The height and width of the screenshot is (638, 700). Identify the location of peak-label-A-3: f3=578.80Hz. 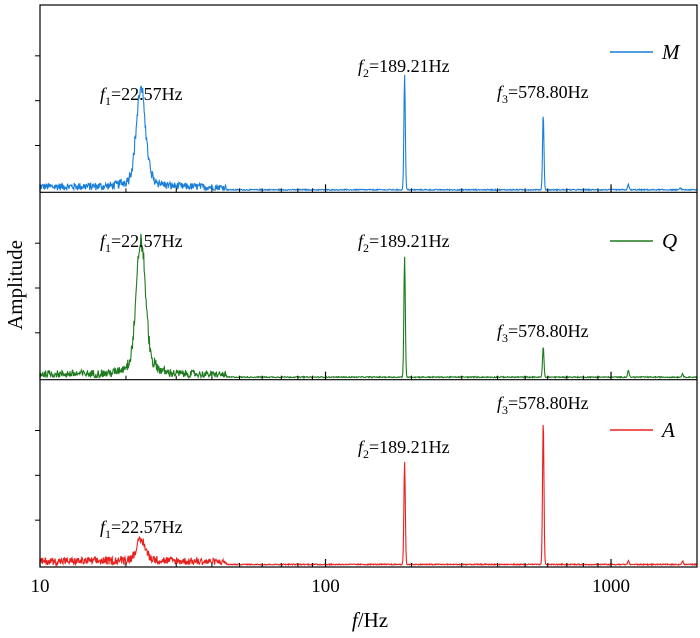
(543, 405).